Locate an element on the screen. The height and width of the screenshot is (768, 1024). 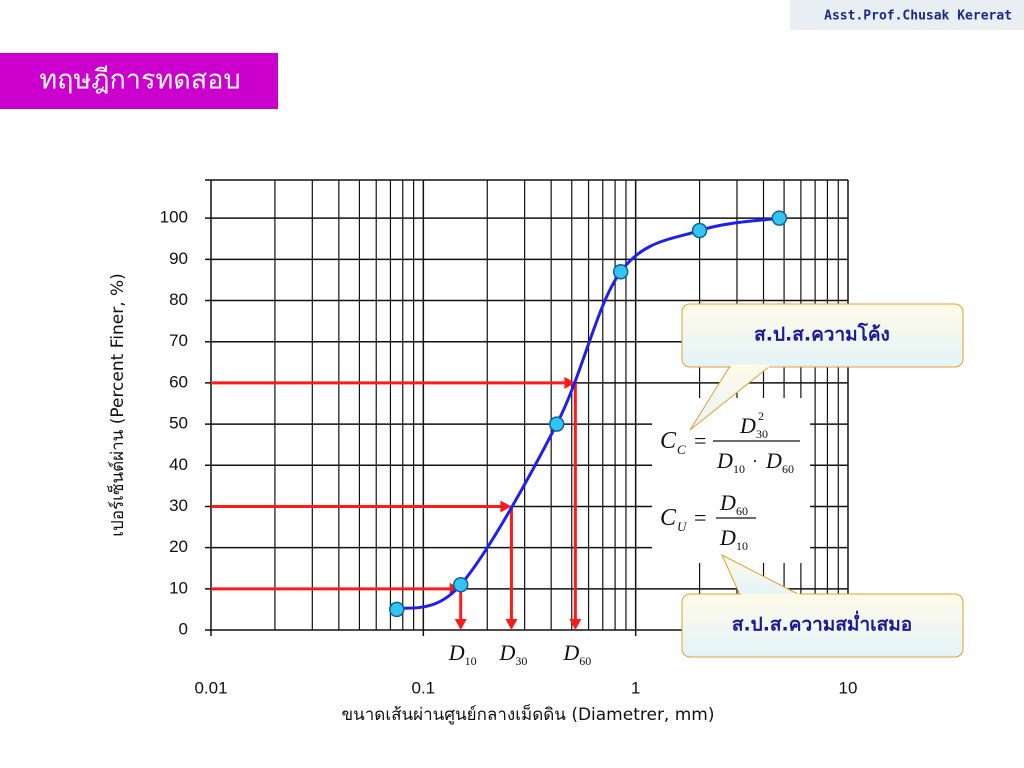
d-label-sub: 10 is located at coordinates (471, 661).